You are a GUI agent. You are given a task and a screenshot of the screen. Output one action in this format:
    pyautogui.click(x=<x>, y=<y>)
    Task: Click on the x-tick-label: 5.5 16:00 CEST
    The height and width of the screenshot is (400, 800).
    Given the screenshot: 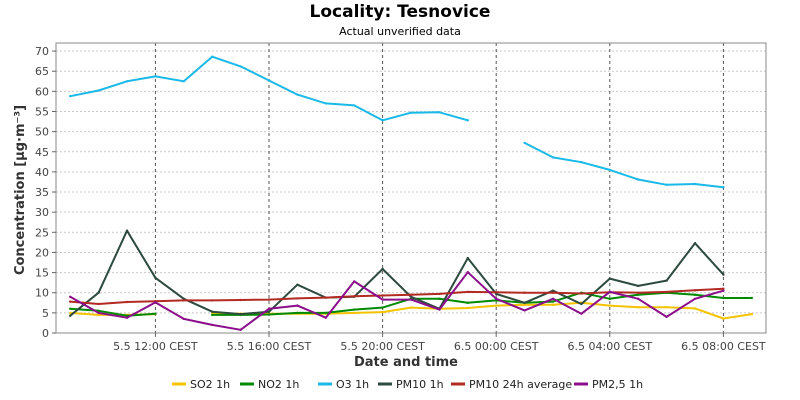 What is the action you would take?
    pyautogui.click(x=269, y=346)
    